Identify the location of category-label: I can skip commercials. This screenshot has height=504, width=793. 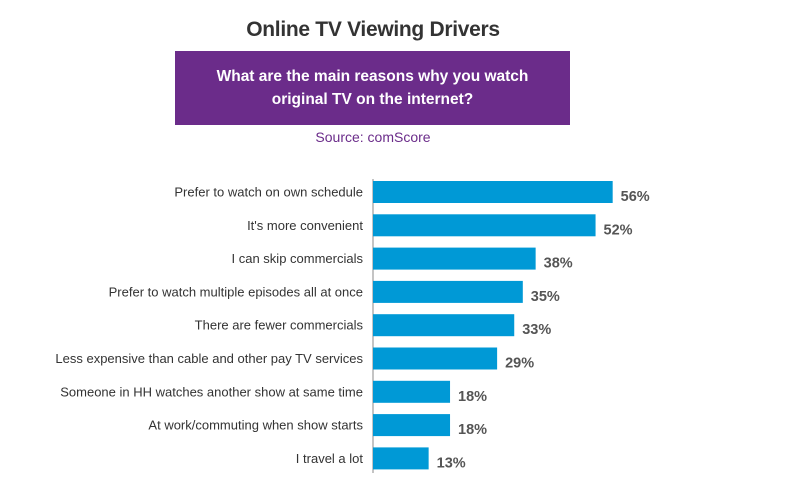
(298, 258).